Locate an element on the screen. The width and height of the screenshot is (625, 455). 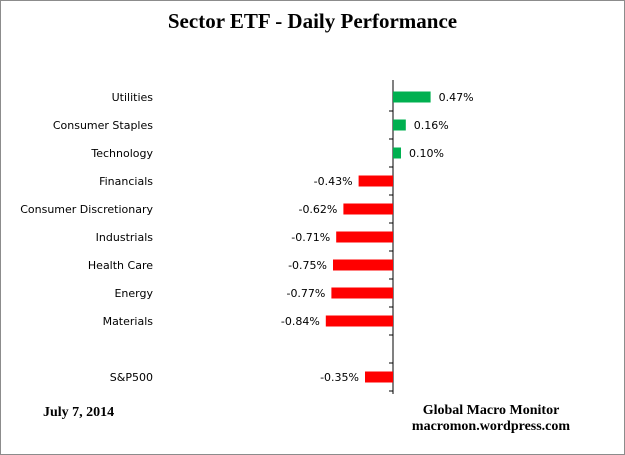
category-label: Energy is located at coordinates (133, 293).